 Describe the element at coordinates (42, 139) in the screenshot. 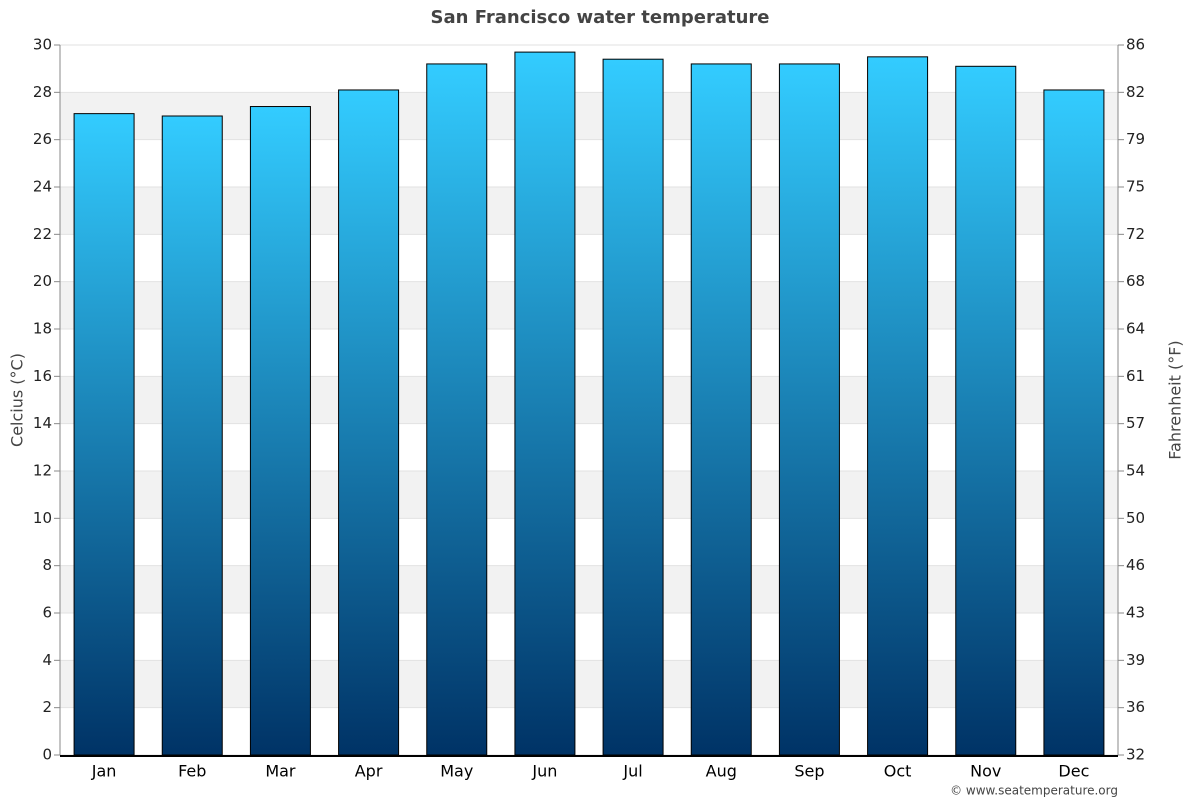

I see `y-tick-label: 26` at that location.